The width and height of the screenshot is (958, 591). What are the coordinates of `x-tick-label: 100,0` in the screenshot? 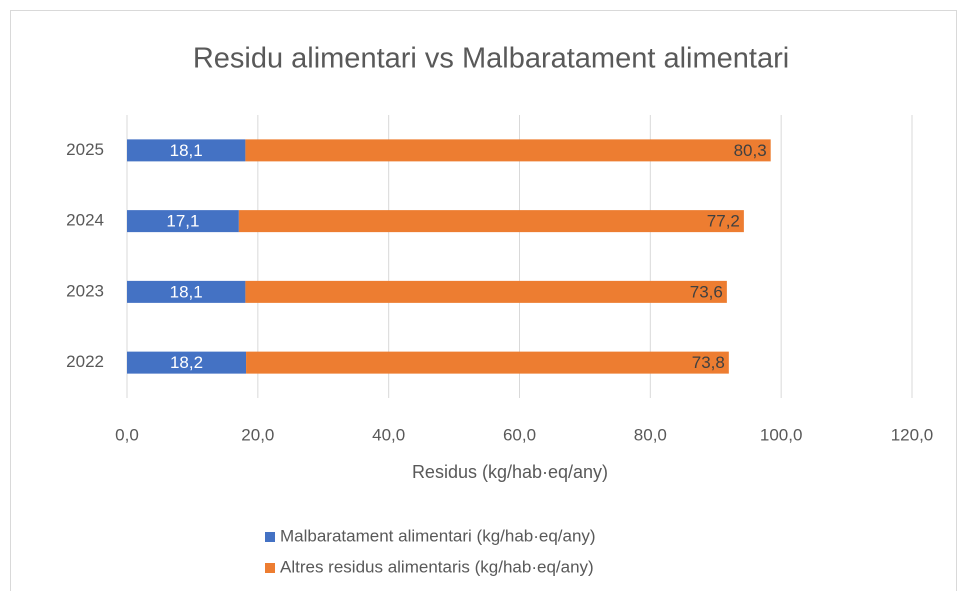 It's located at (781, 434).